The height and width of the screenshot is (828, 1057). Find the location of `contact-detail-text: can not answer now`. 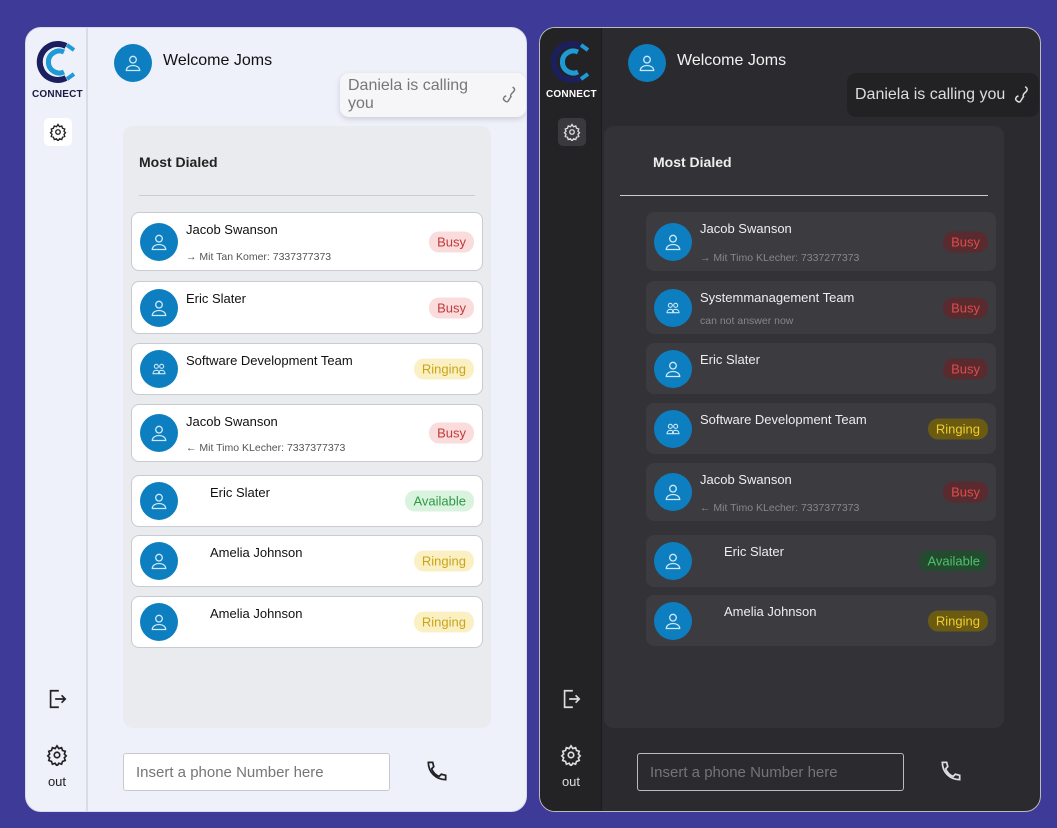

contact-detail-text: can not answer now is located at coordinates (747, 321).